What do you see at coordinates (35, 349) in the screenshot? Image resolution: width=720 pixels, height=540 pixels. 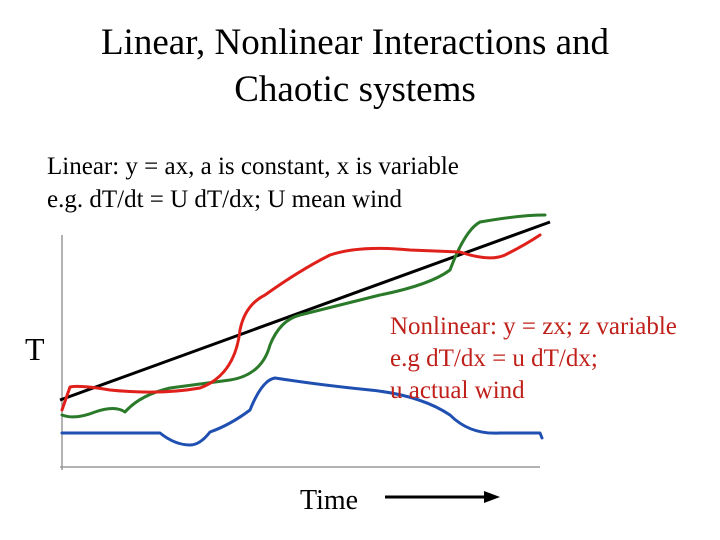 I see `y-axis-label: T` at bounding box center [35, 349].